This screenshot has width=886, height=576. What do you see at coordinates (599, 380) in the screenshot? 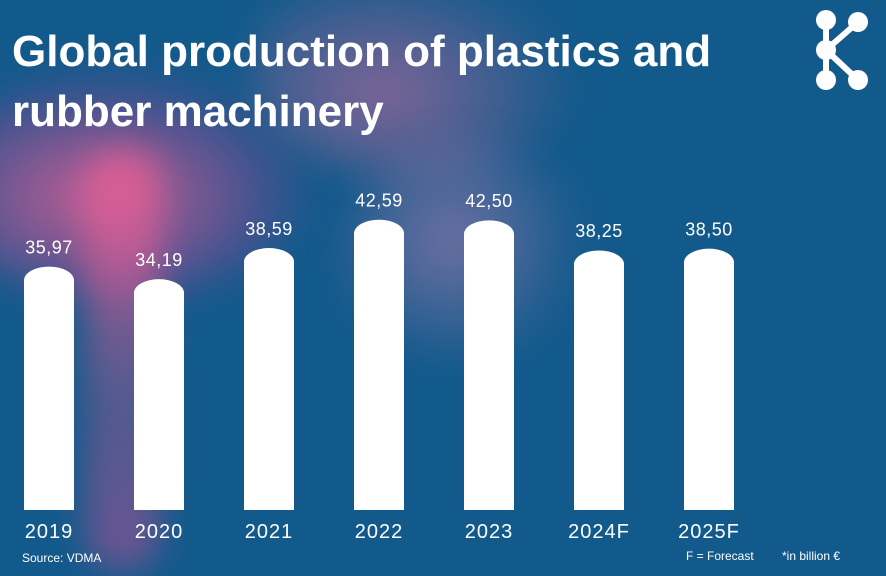
I see `bar-2024F` at bounding box center [599, 380].